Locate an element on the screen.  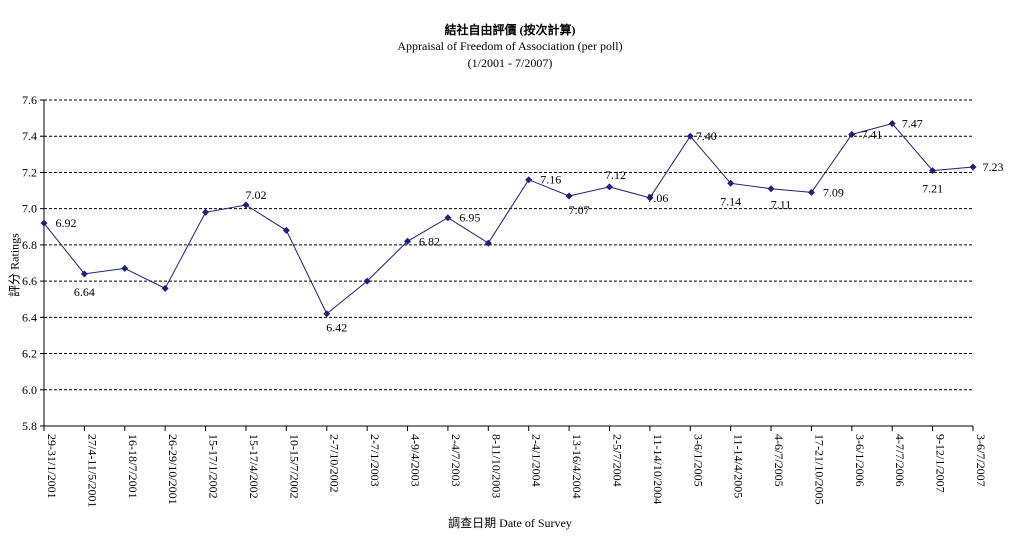
y-tick-label: 7.6 is located at coordinates (29, 100).